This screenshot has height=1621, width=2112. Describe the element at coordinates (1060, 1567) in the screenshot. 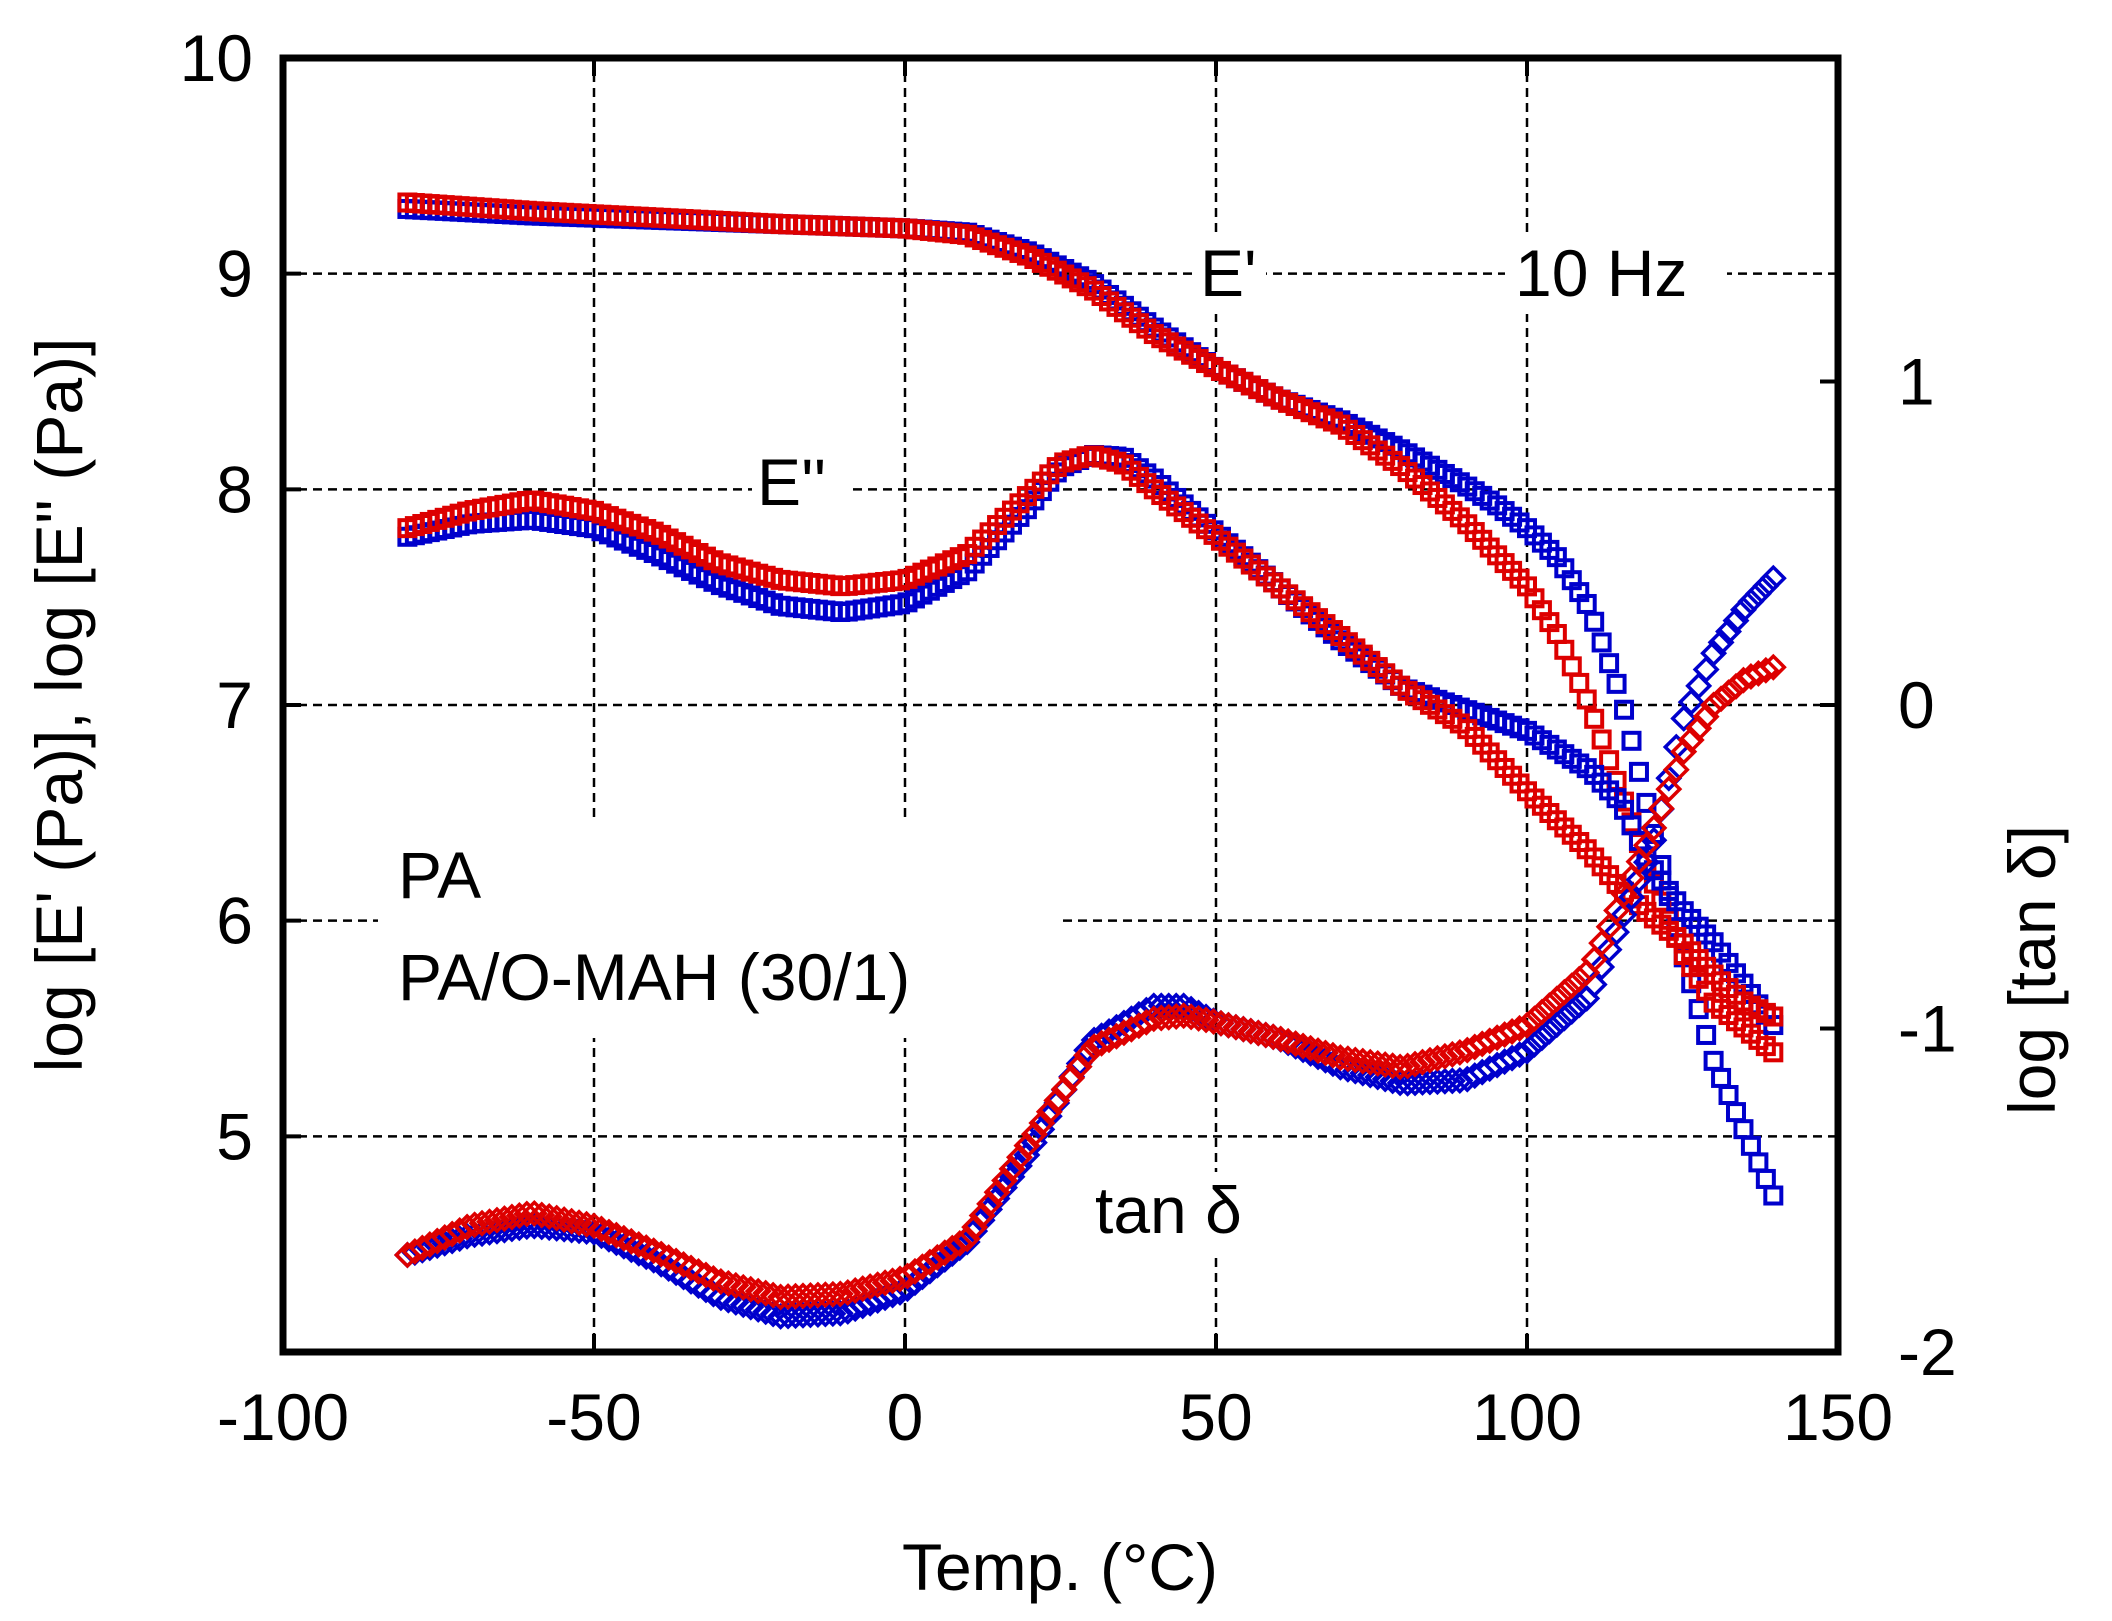

I see `x-axis-title: Temp. (°C)` at that location.